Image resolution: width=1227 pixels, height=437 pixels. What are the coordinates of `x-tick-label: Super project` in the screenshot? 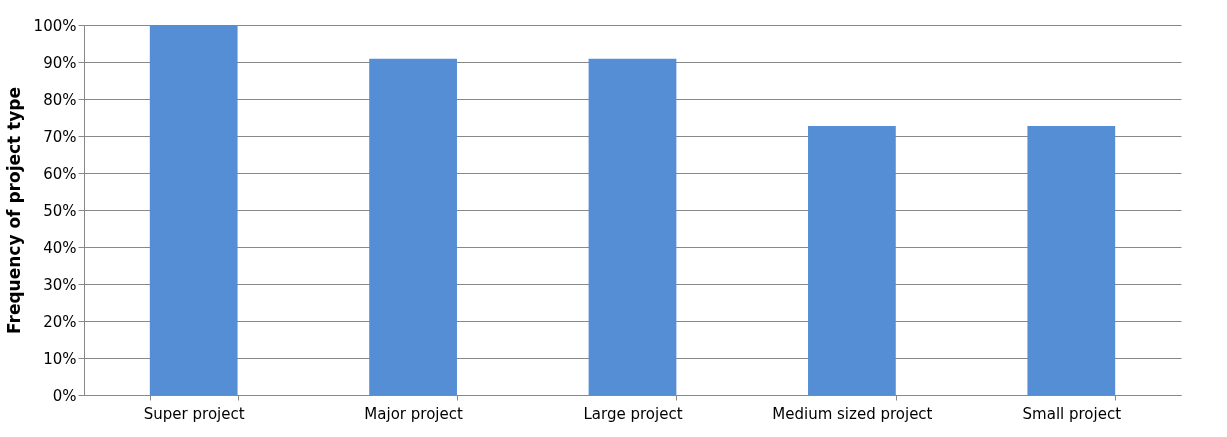 It's located at (194, 413).